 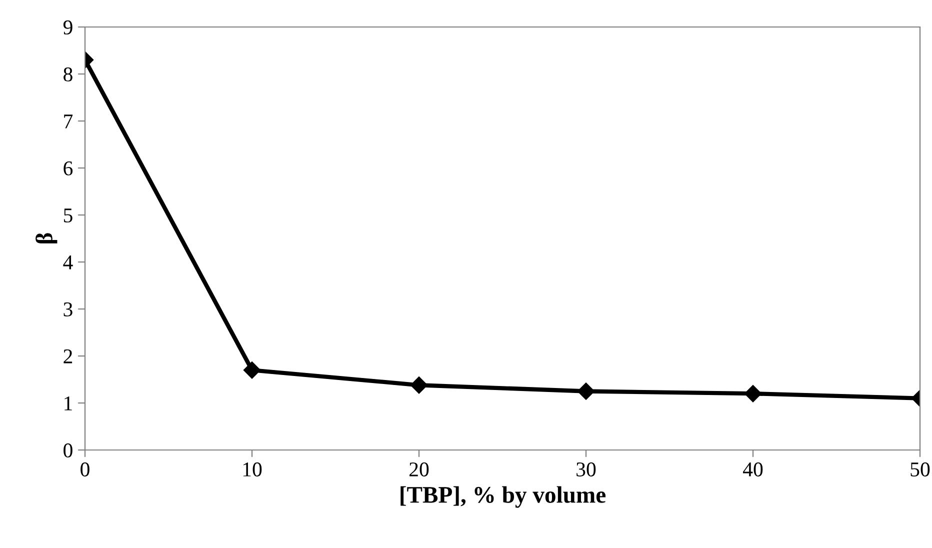 What do you see at coordinates (68, 309) in the screenshot?
I see `y-tick-label: 3` at bounding box center [68, 309].